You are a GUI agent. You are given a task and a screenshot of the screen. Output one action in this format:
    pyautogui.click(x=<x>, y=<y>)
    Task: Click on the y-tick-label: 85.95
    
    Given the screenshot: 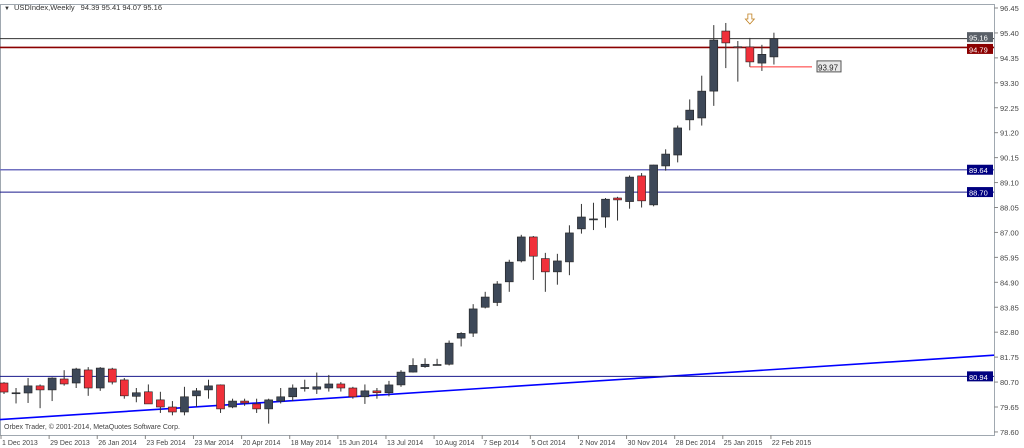 What is the action you would take?
    pyautogui.click(x=1009, y=257)
    